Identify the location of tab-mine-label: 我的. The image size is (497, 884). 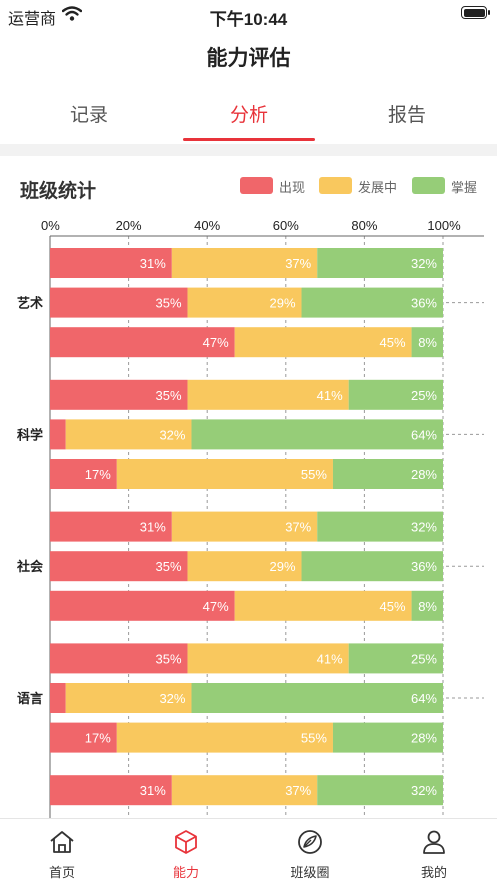
(433, 872).